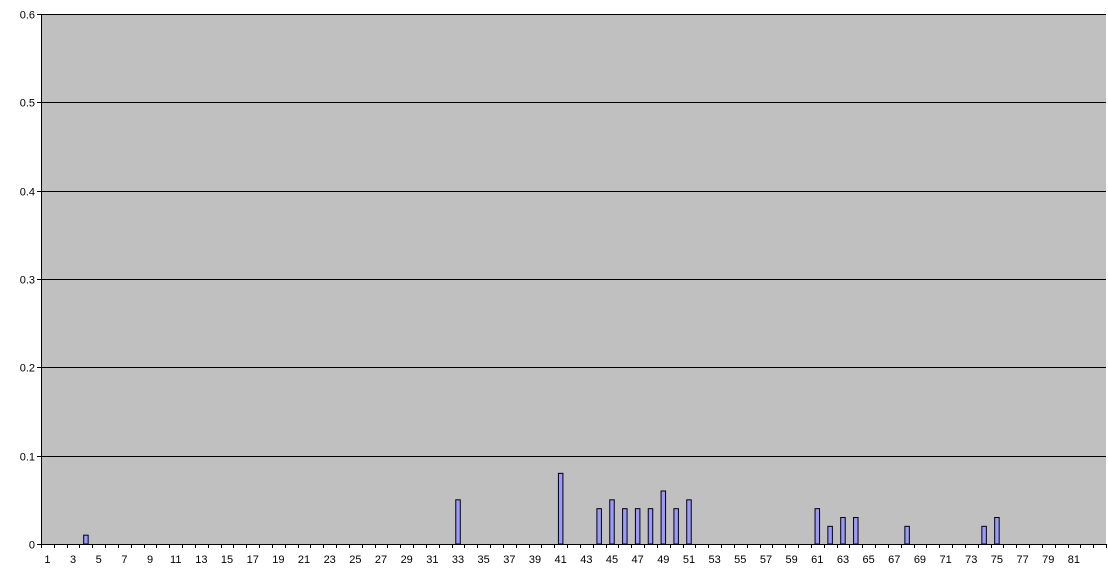  Describe the element at coordinates (509, 560) in the screenshot. I see `x-tick-label: 37` at that location.